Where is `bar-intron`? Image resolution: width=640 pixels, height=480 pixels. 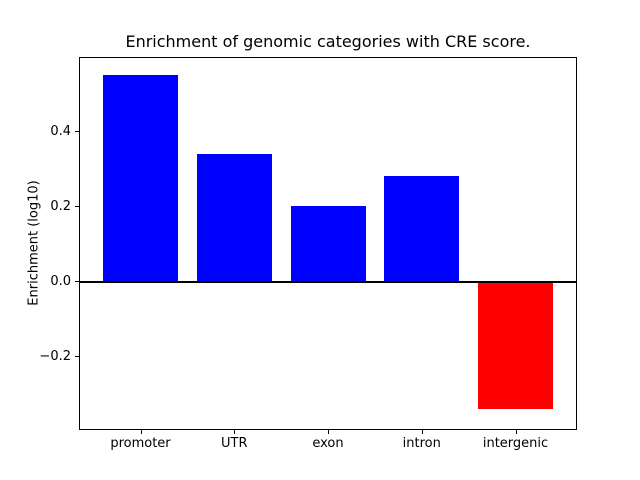
bar-intron is located at coordinates (422, 229).